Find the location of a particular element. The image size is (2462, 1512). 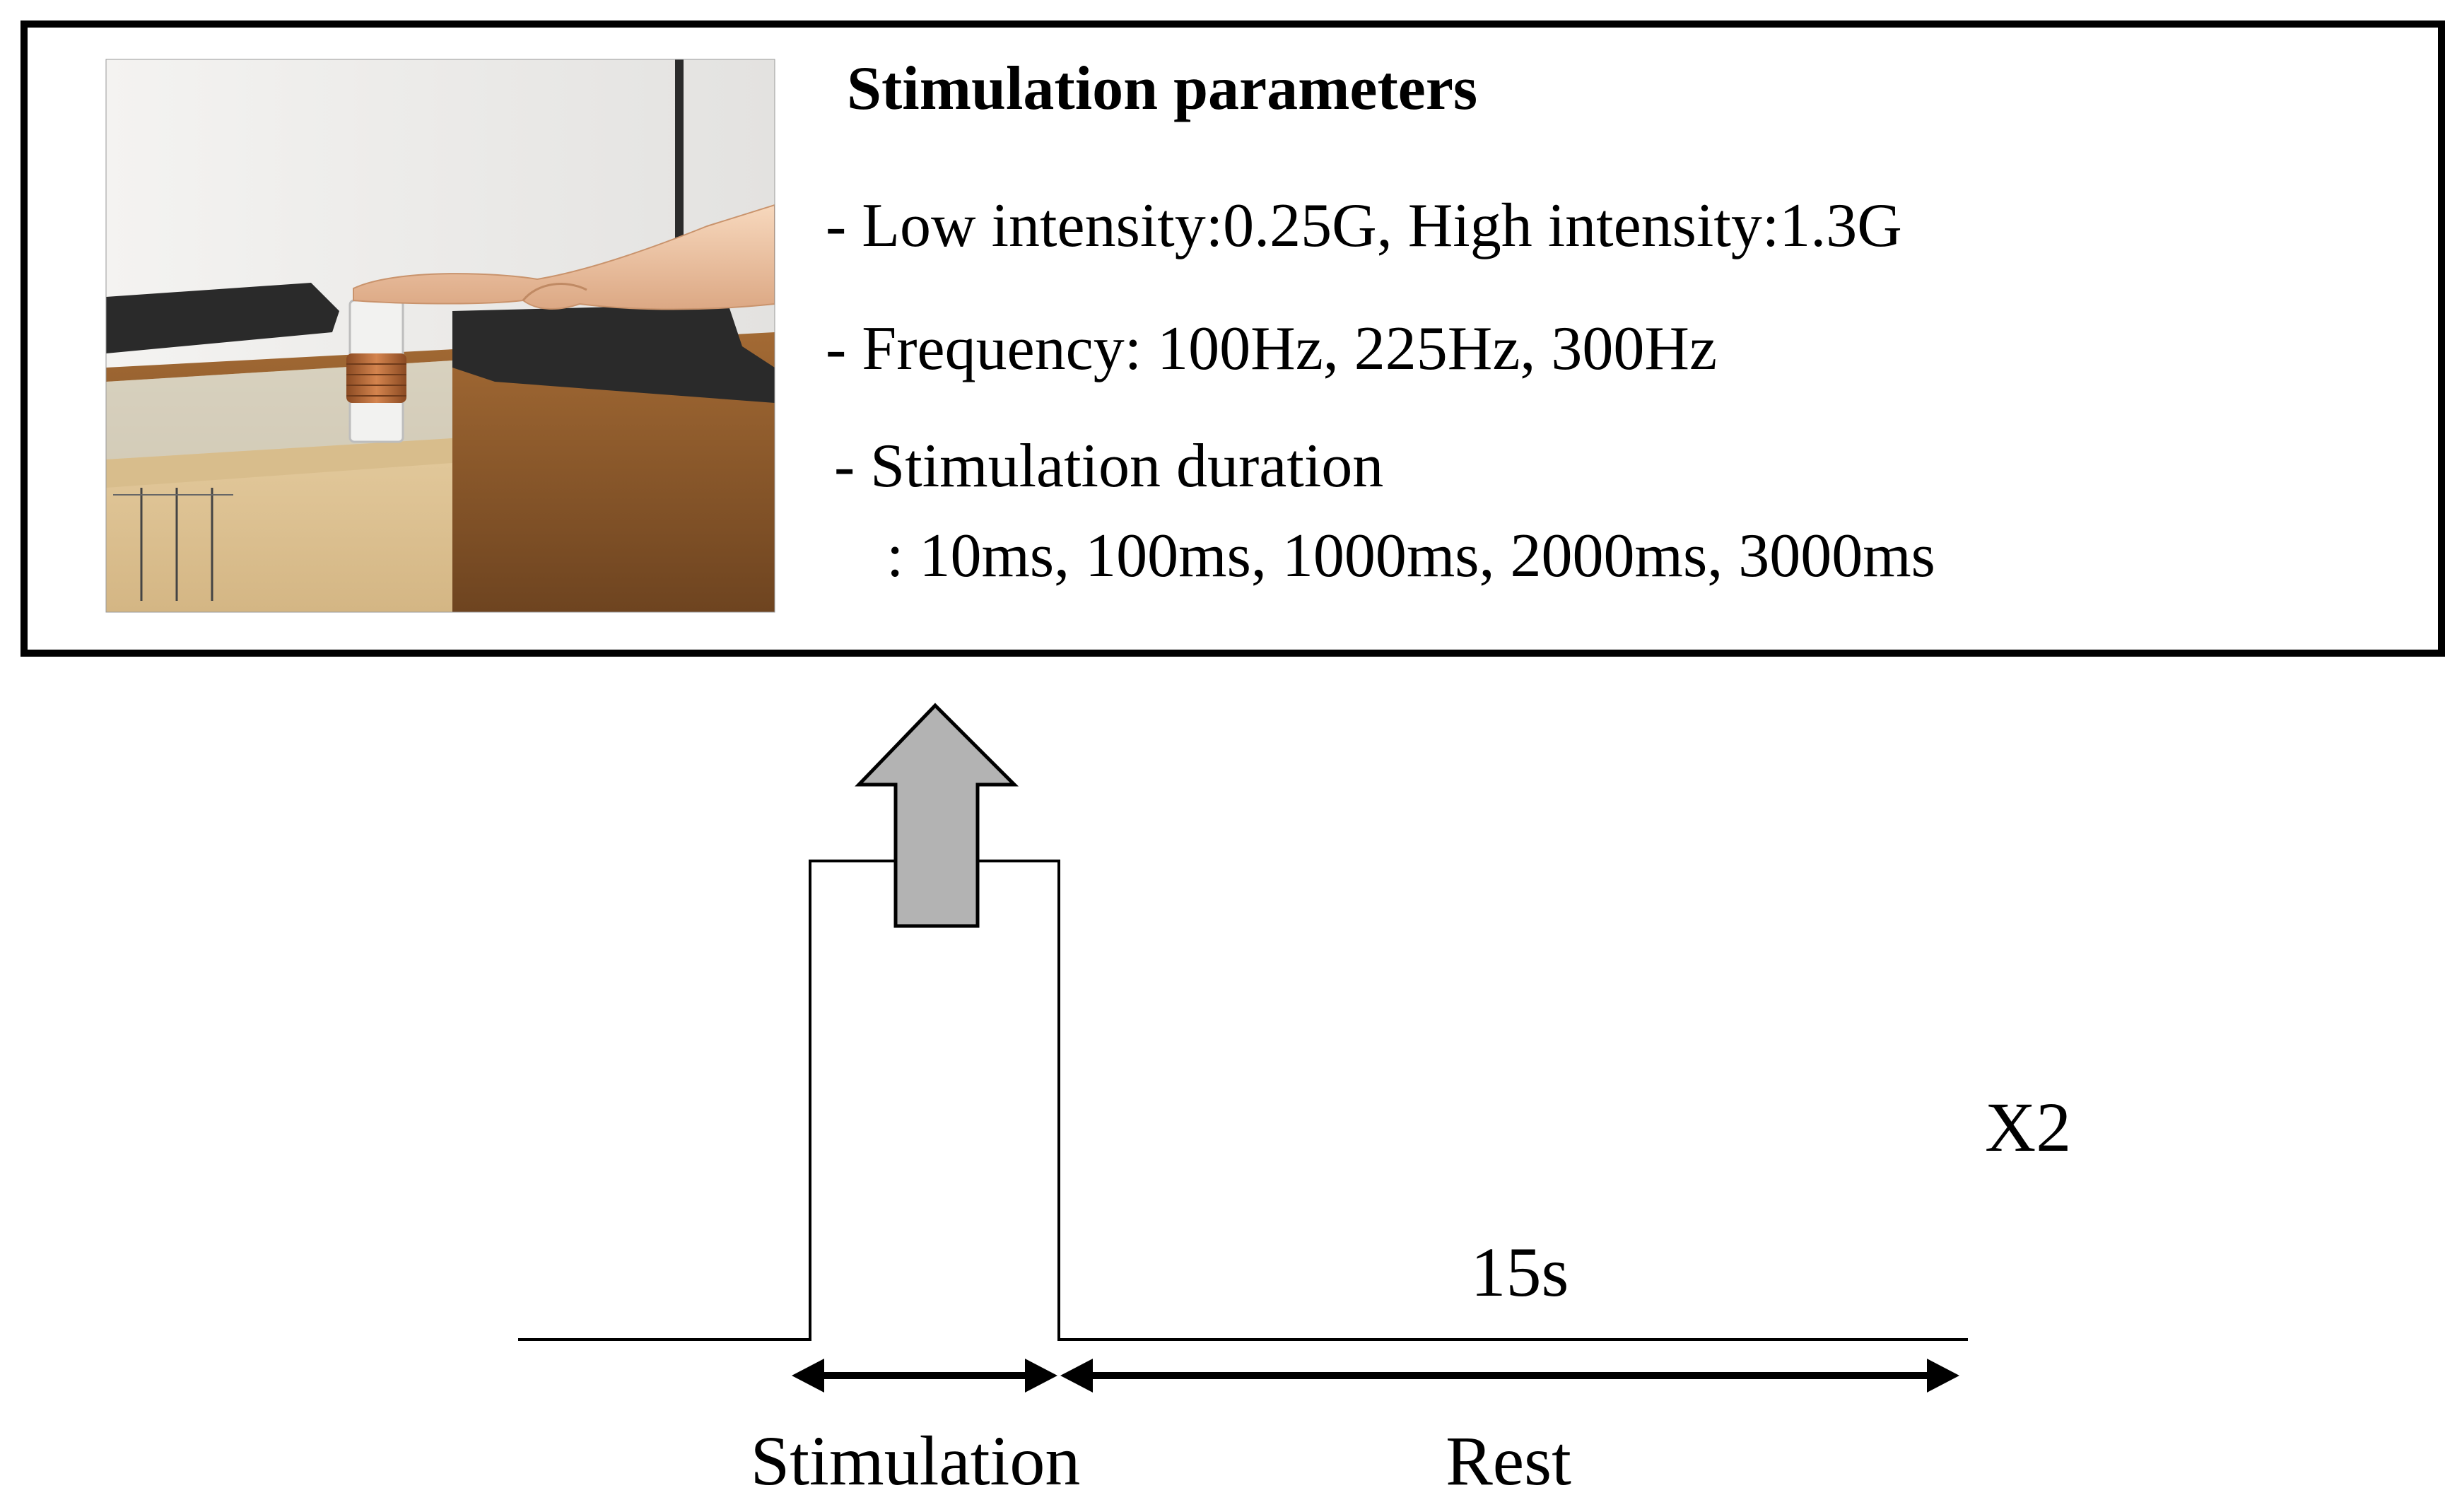

parameter-duration-values: : 10ms, 100ms, 1000ms, 2000ms, 3000ms is located at coordinates (1410, 556).